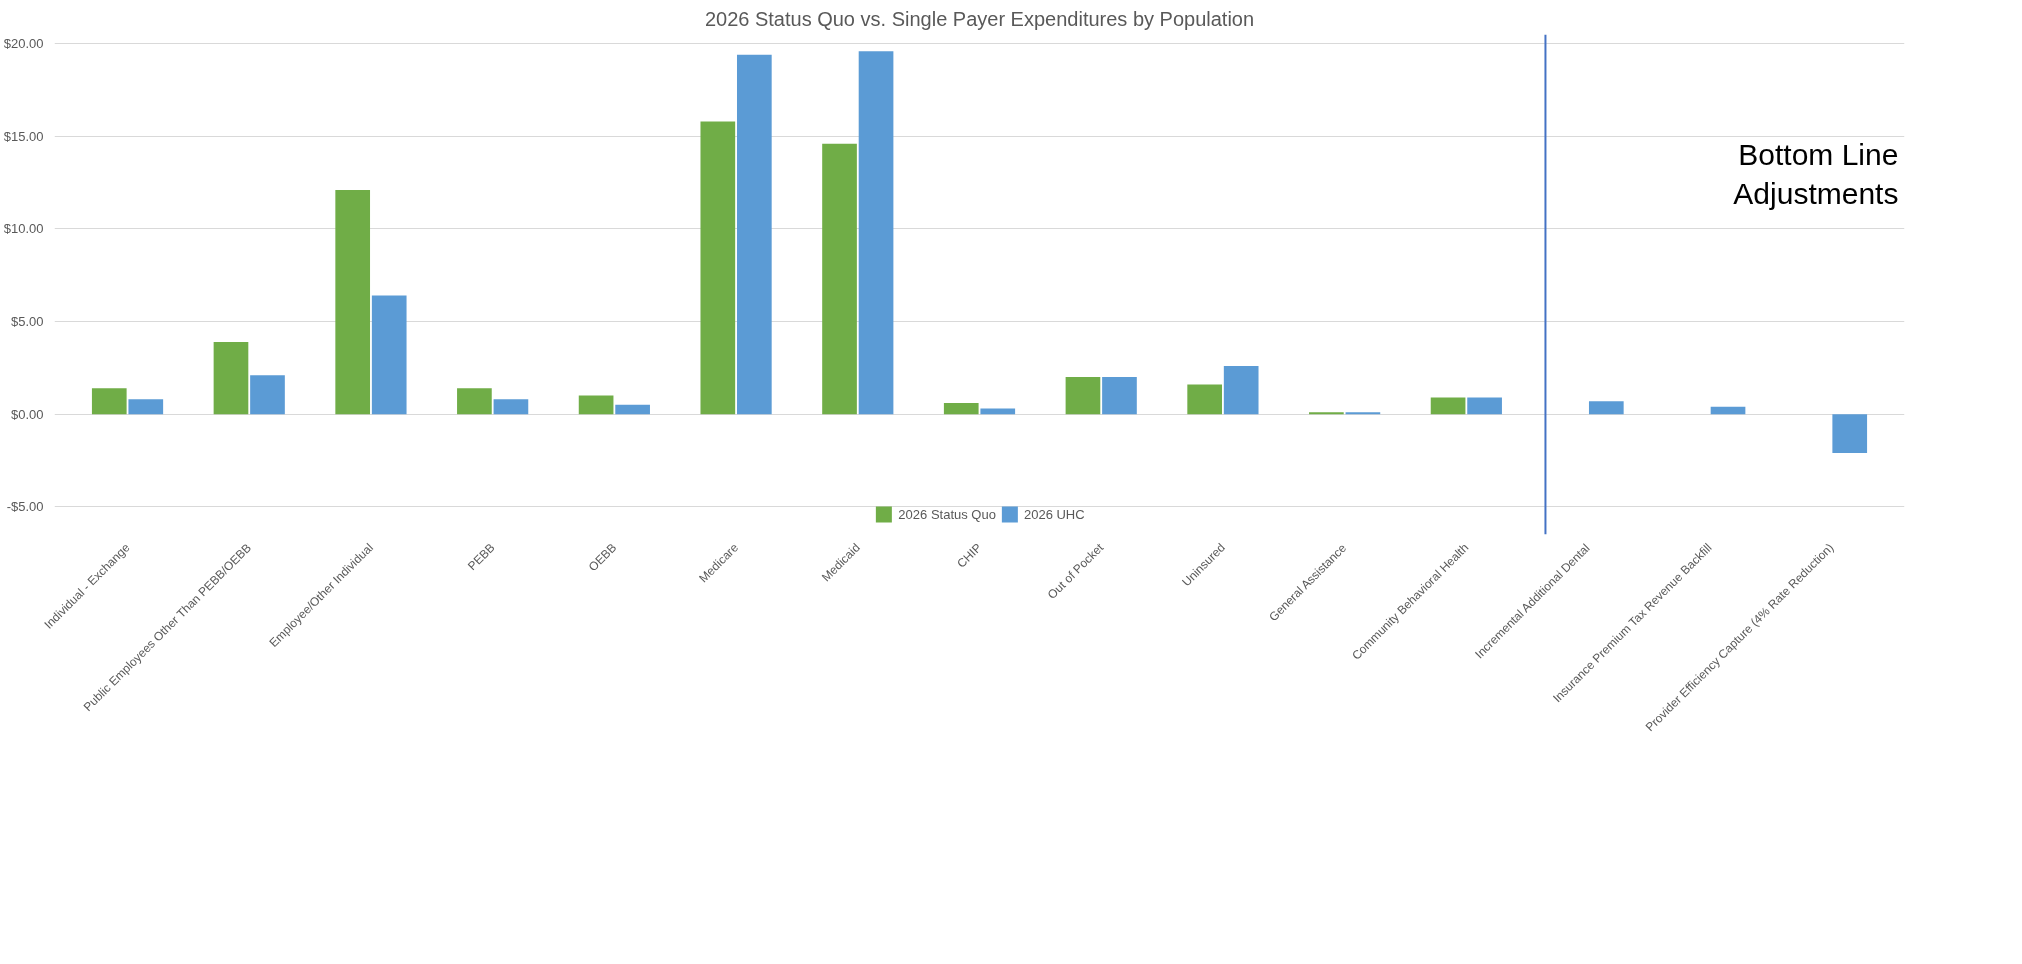 Image resolution: width=2022 pixels, height=964 pixels. What do you see at coordinates (27, 414) in the screenshot?
I see `y-tick-label: $0.00` at bounding box center [27, 414].